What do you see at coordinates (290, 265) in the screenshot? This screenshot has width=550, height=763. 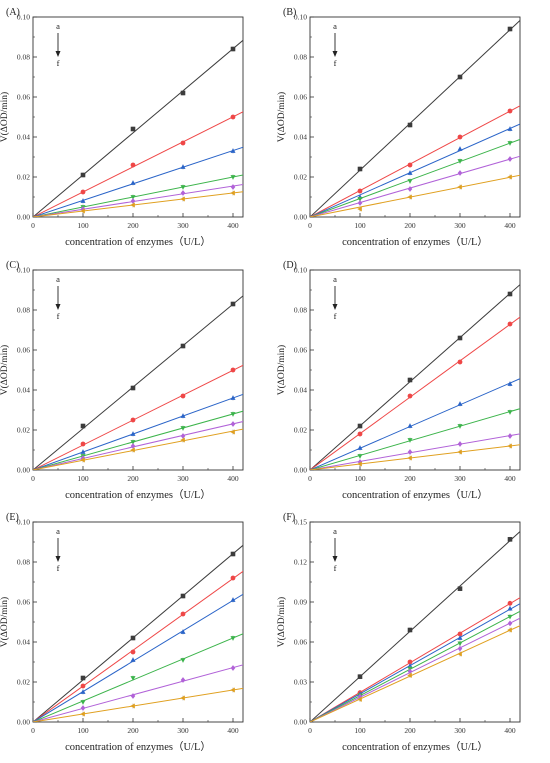 I see `panel-label: (D)` at bounding box center [290, 265].